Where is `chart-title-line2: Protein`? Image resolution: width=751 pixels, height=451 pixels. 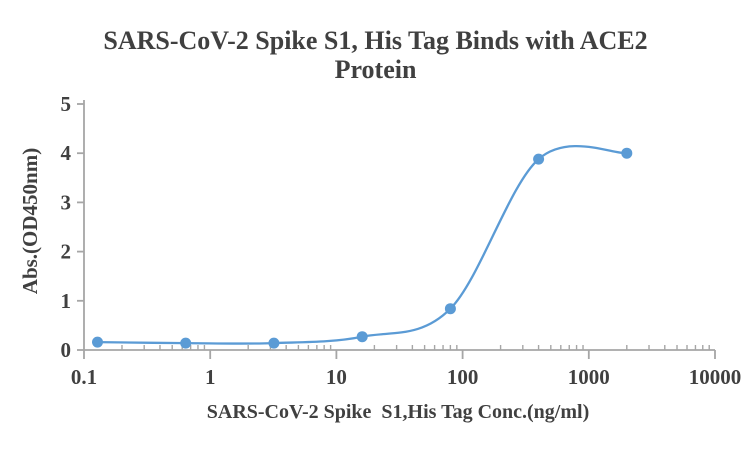 chart-title-line2: Protein is located at coordinates (375, 69).